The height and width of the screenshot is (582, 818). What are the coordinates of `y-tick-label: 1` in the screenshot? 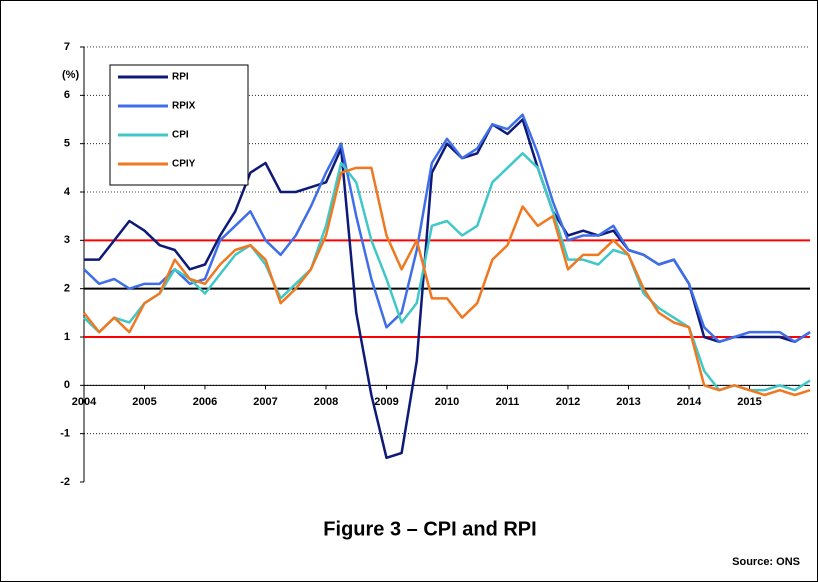 It's located at (67, 337).